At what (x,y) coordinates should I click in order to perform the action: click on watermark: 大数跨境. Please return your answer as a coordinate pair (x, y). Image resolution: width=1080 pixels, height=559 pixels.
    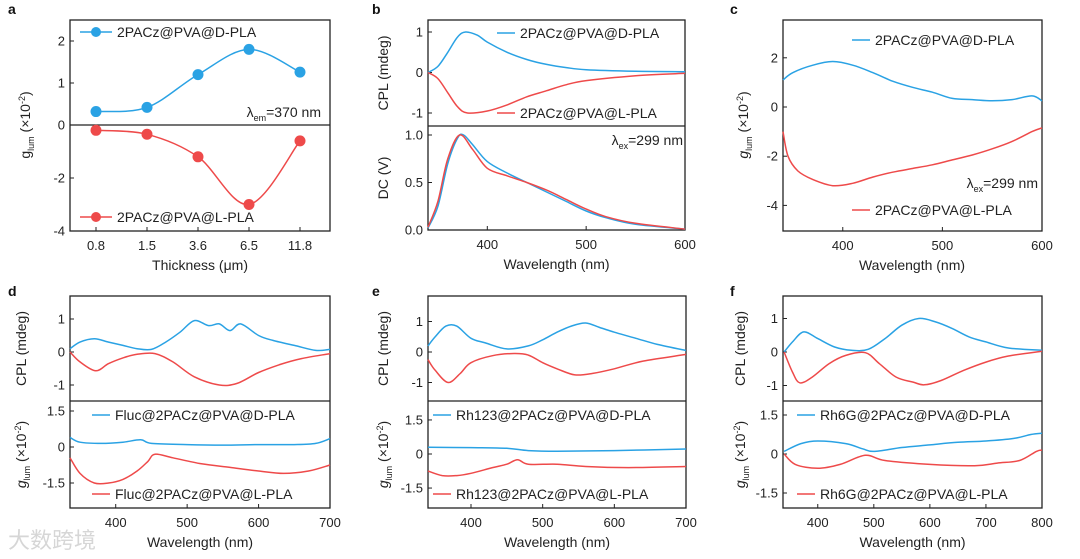
    Looking at the image, I should click on (52, 541).